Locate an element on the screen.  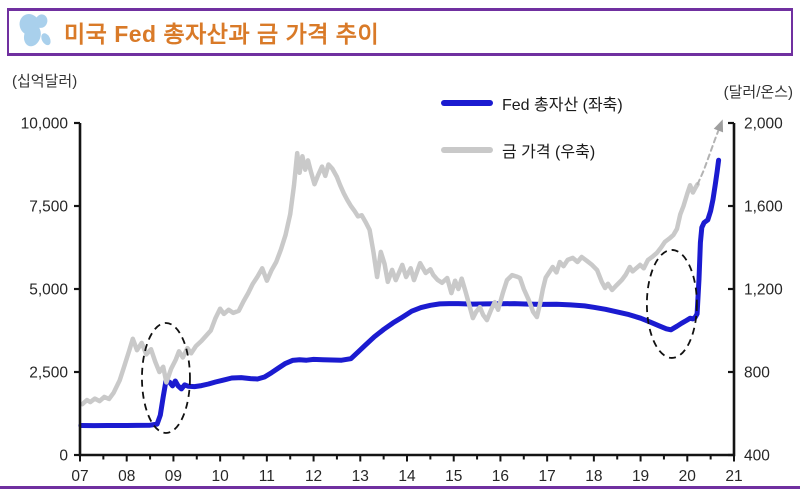
x-axis-tick-label: 13 is located at coordinates (360, 476).